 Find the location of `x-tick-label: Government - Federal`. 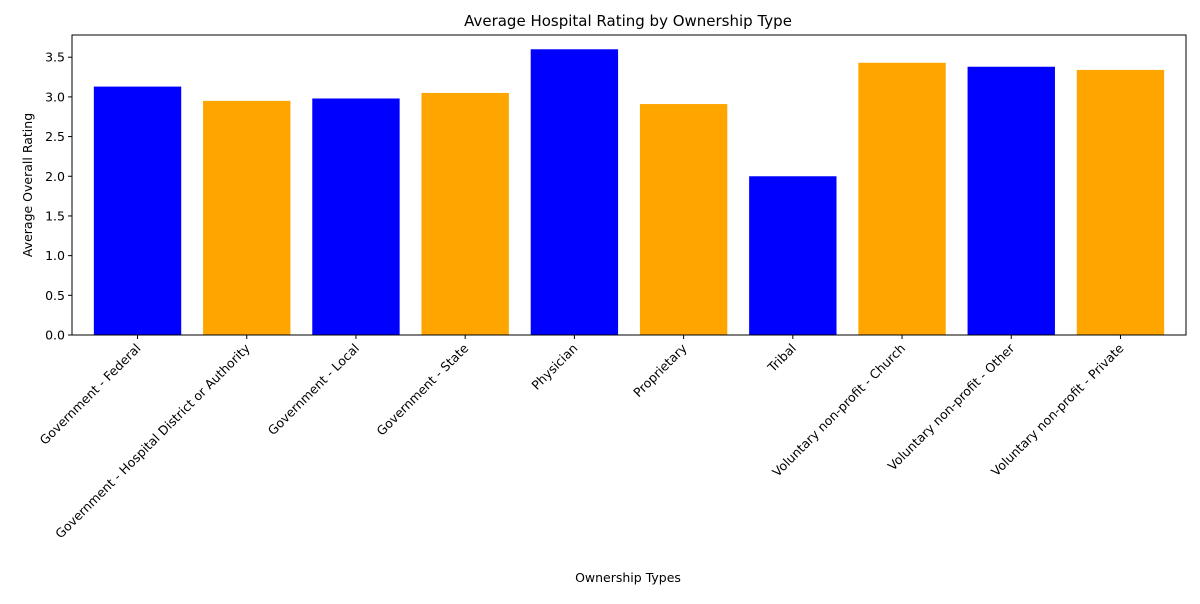

x-tick-label: Government - Federal is located at coordinates (90, 394).